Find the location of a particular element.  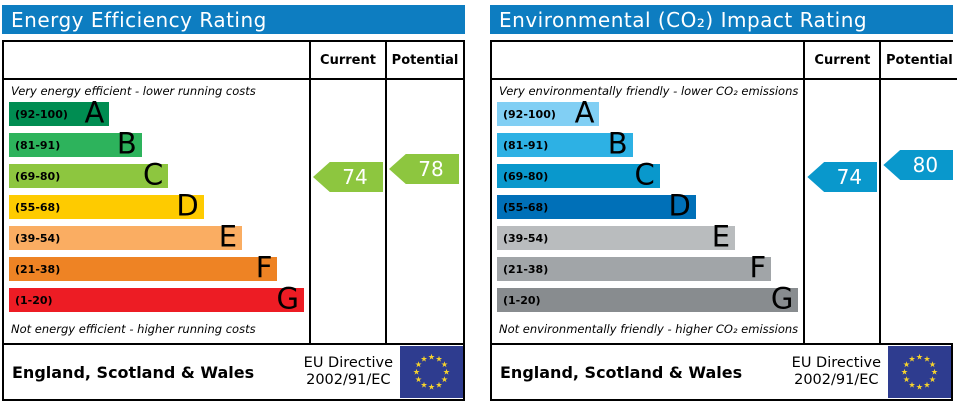

energy-band-c: (69-80) C is located at coordinates (89, 174).